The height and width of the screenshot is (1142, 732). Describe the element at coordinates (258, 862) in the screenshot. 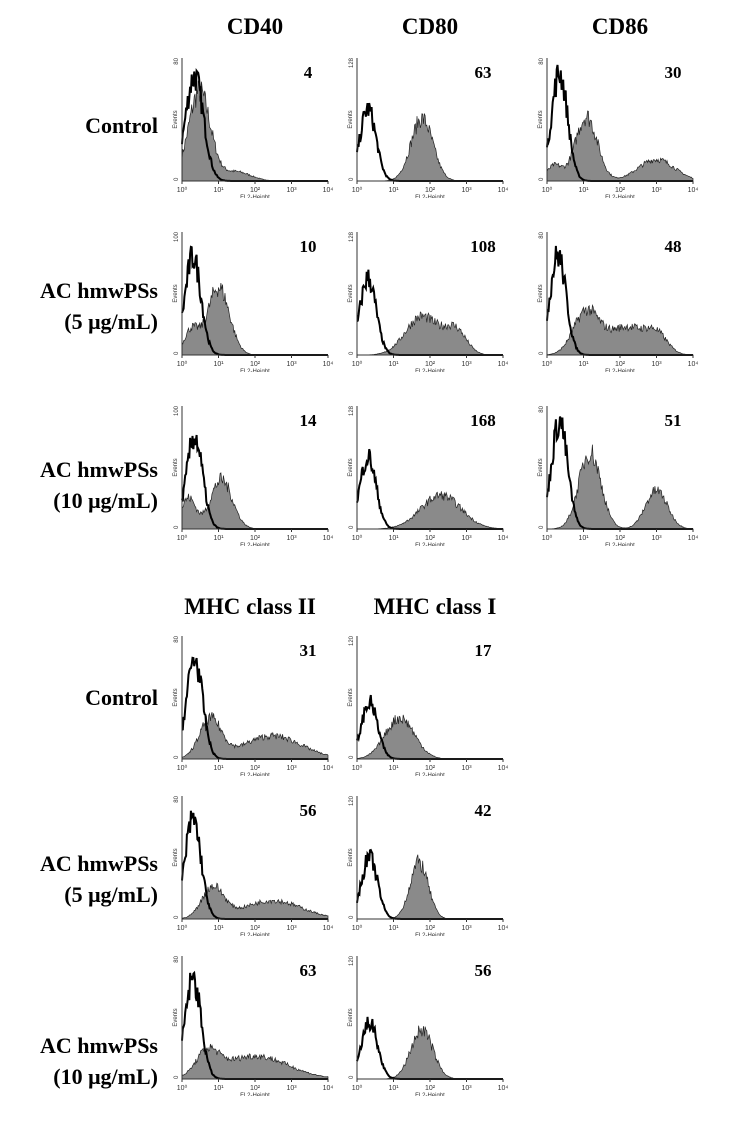

I see `histogram-panel: 10⁰ 10¹ 10² 10³ 10⁴ FL2-Height Events 80 0 56` at that location.